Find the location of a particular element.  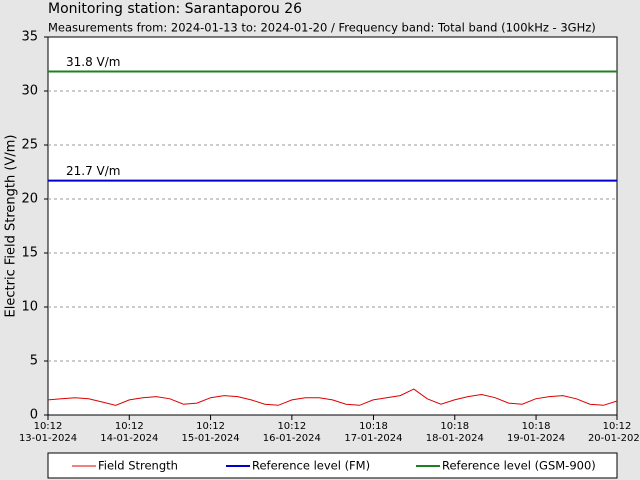

x-tick-label: 13-01-2024 is located at coordinates (48, 438).